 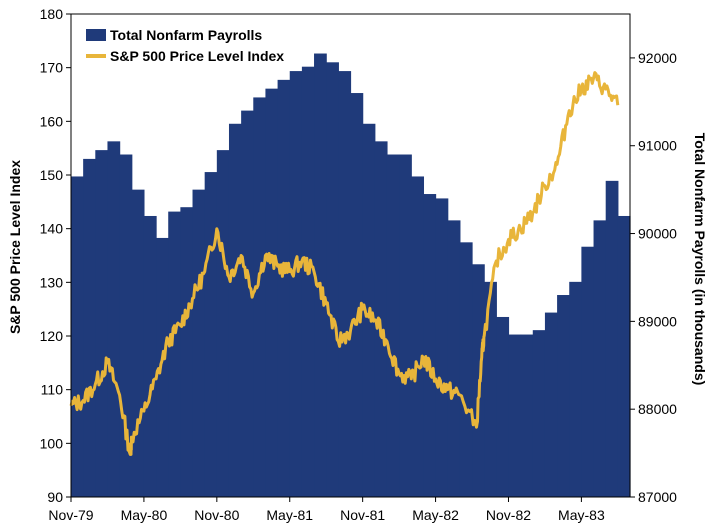 What do you see at coordinates (52, 229) in the screenshot?
I see `left-tick-label: 140` at bounding box center [52, 229].